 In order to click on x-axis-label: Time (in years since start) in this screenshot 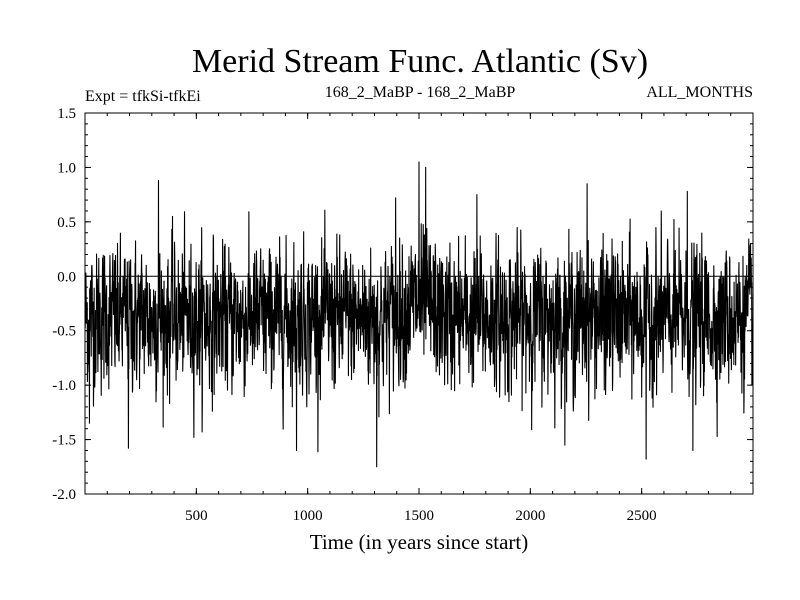, I will do `click(419, 542)`.